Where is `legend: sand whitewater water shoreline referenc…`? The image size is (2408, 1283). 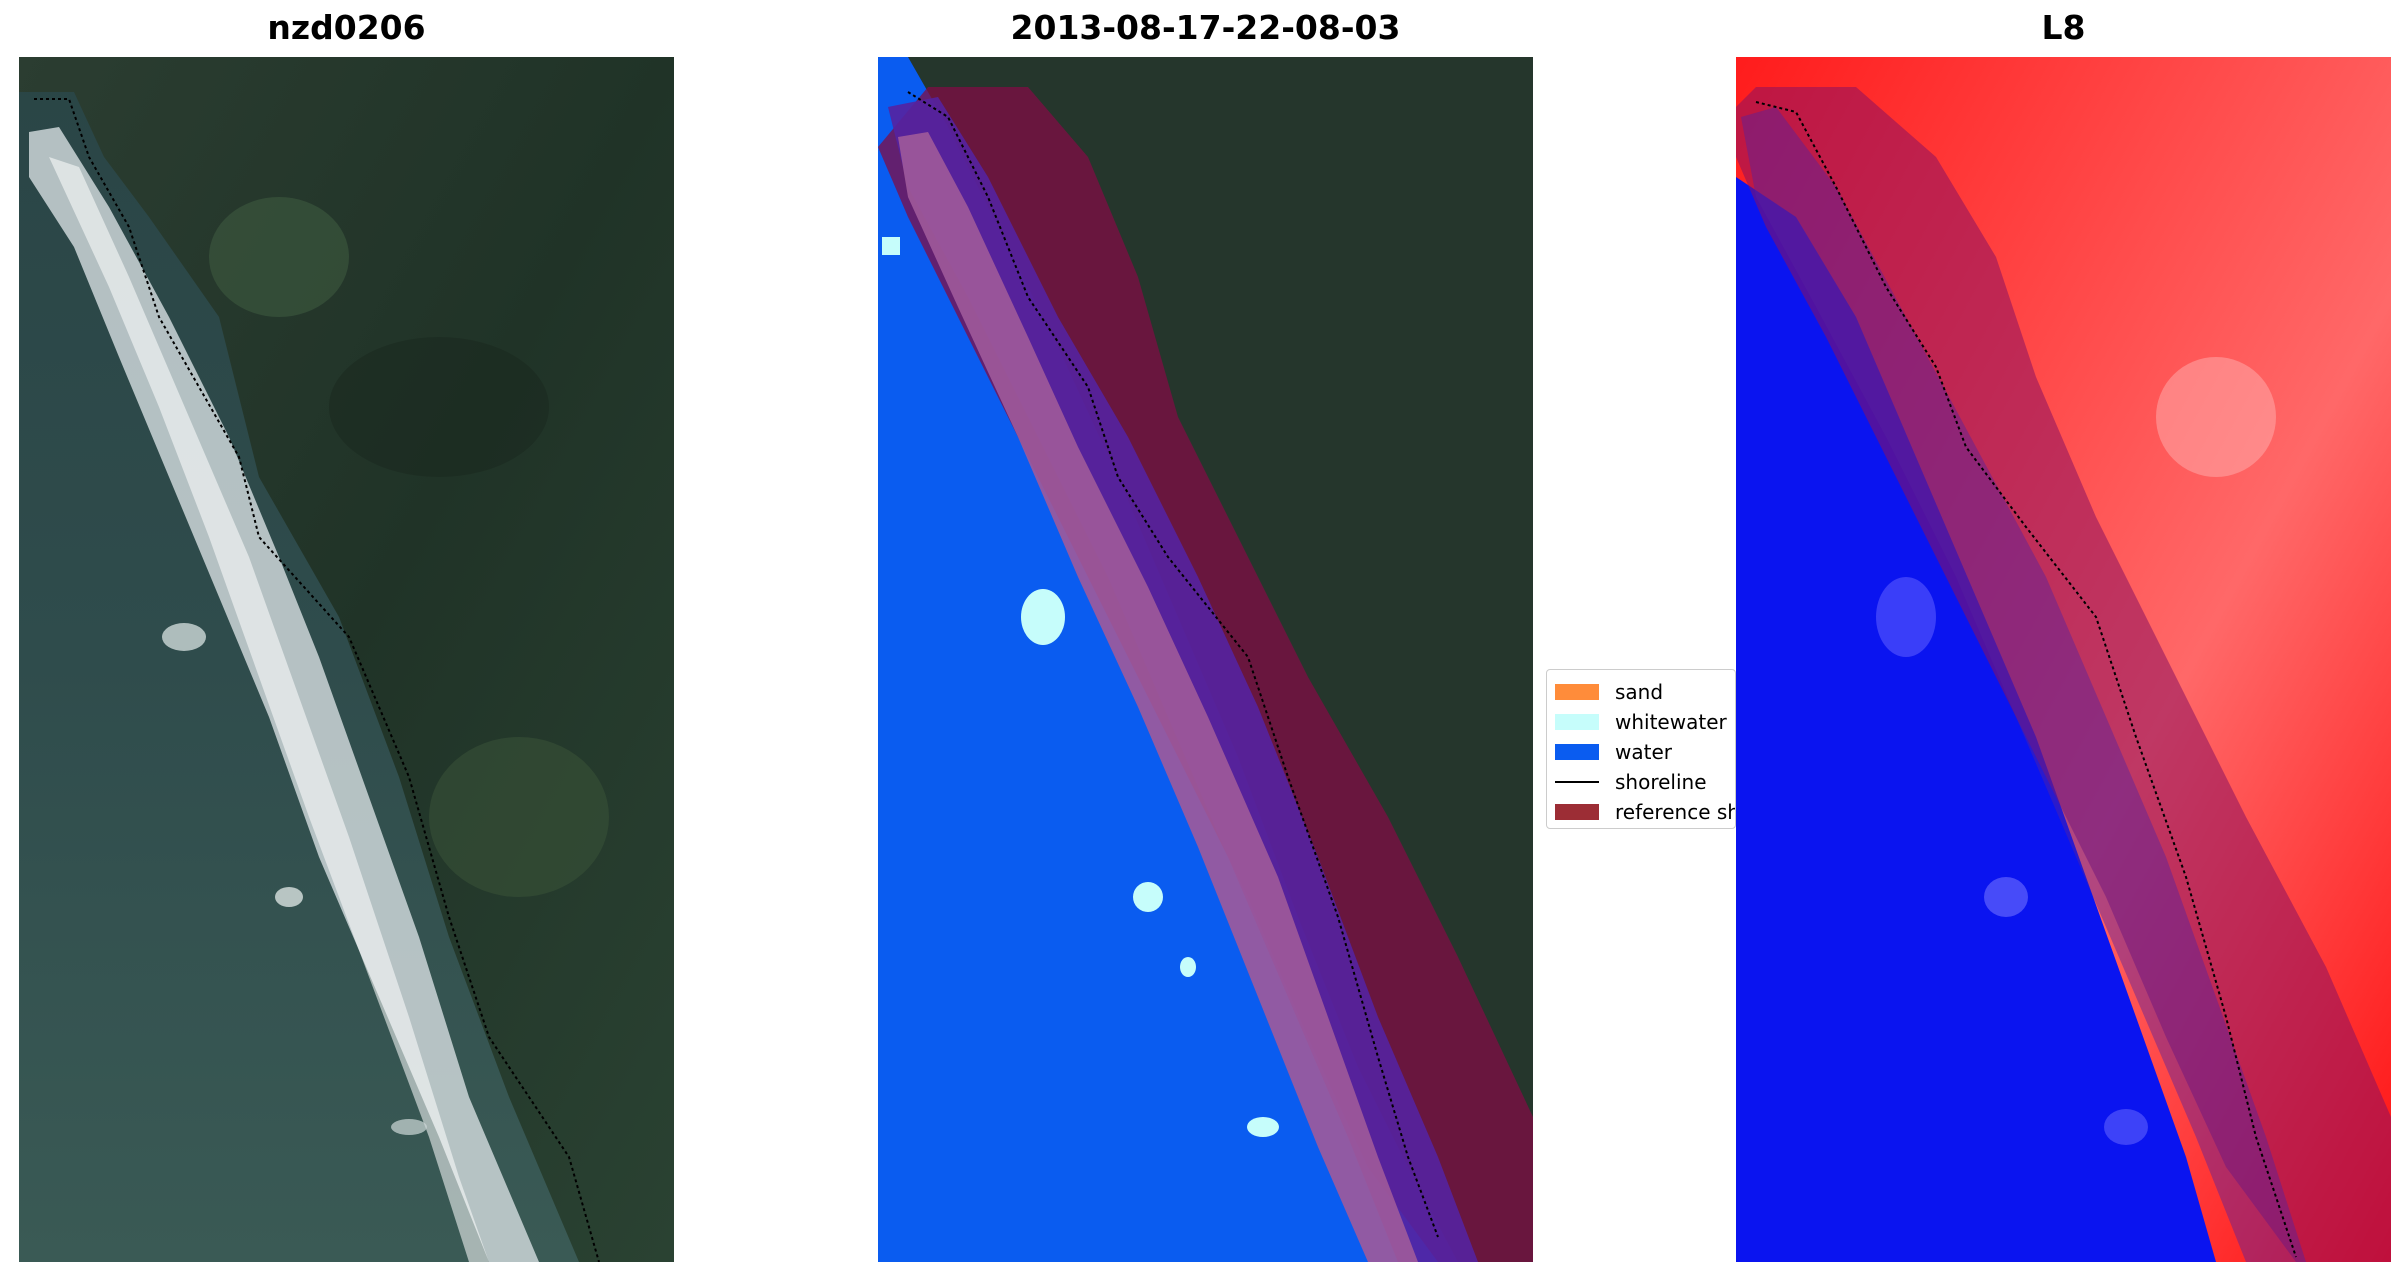
legend: sand whitewater water shoreline referenc… is located at coordinates (1641, 749).